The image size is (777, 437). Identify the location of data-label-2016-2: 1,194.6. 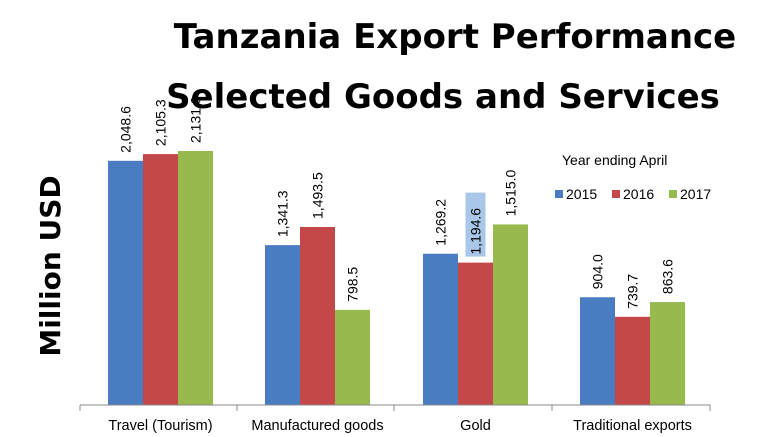
(476, 231).